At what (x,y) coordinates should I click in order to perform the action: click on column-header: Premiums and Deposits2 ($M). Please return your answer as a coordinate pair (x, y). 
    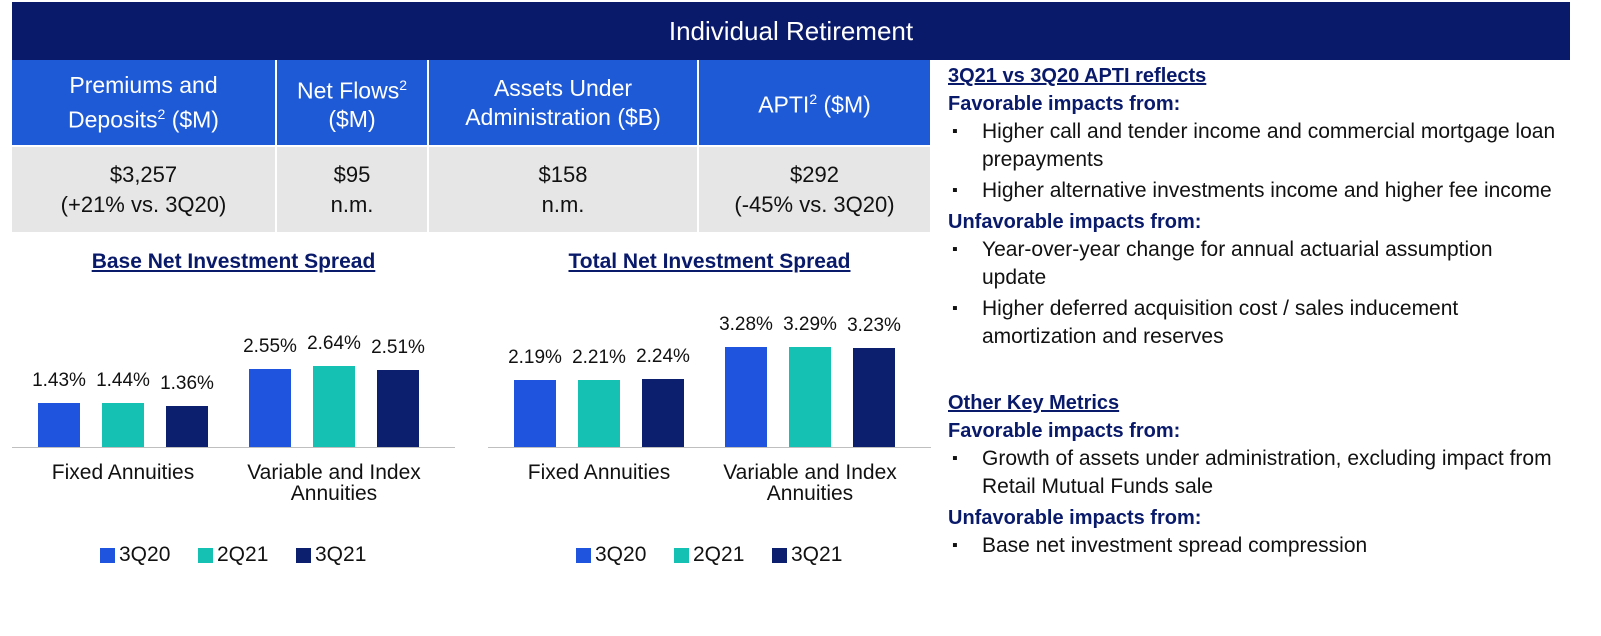
    Looking at the image, I should click on (144, 103).